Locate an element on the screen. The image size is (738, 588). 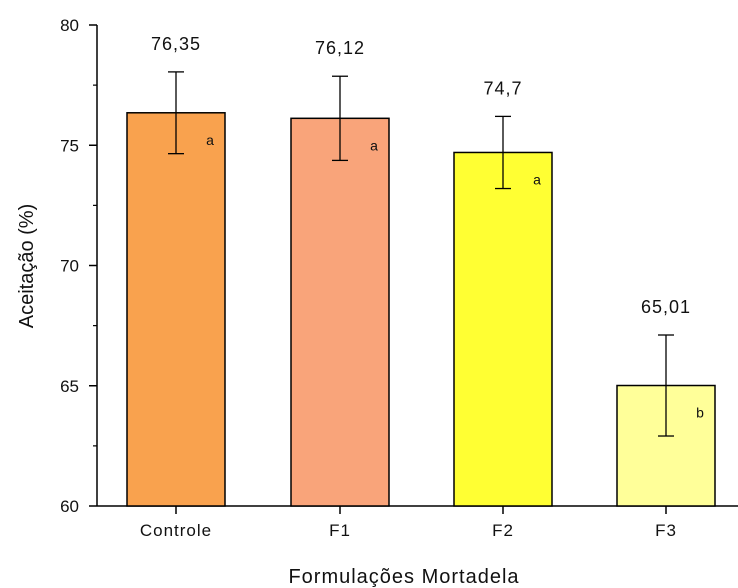
data-label: 76,35 is located at coordinates (176, 44).